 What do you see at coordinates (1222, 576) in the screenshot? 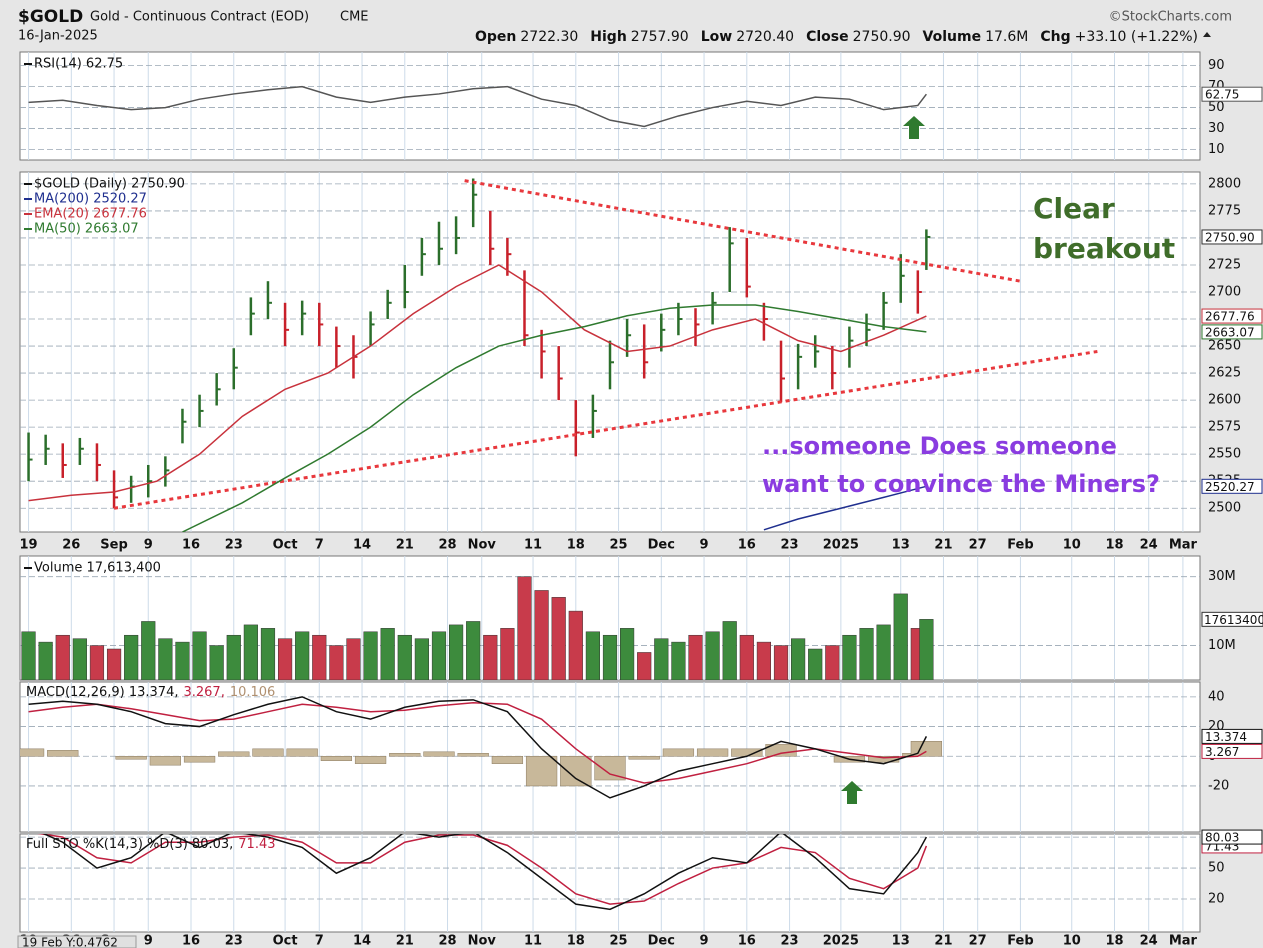
I see `y-tick-label: 30M` at bounding box center [1222, 576].